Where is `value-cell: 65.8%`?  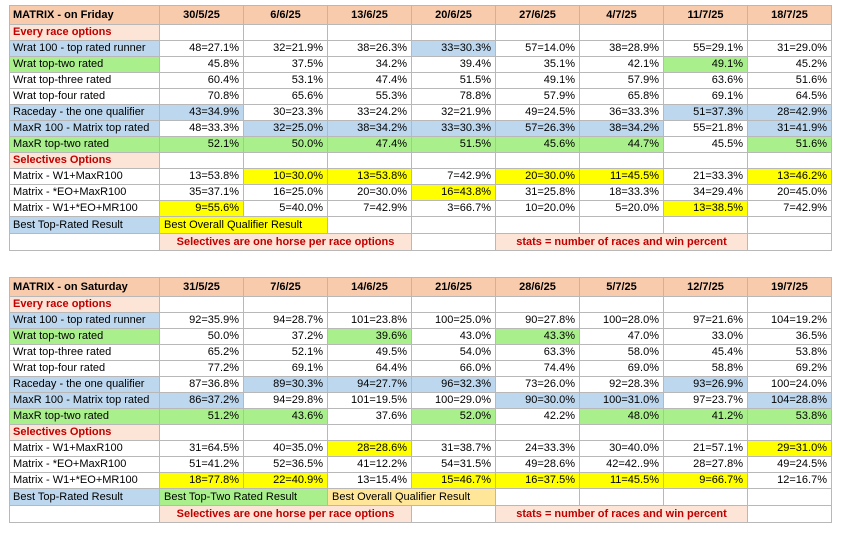
value-cell: 65.8% is located at coordinates (621, 96).